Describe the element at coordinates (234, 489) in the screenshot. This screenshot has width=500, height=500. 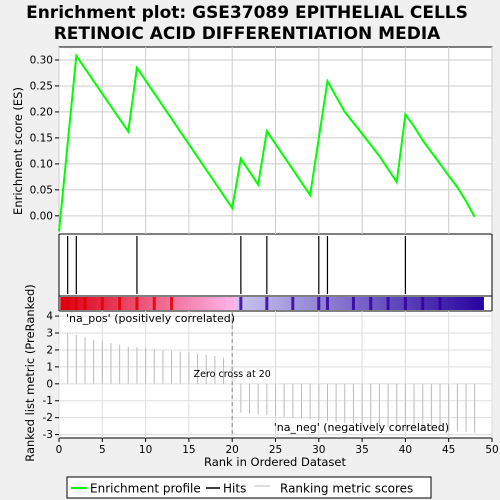
I see `legend-label-hits: Hits` at that location.